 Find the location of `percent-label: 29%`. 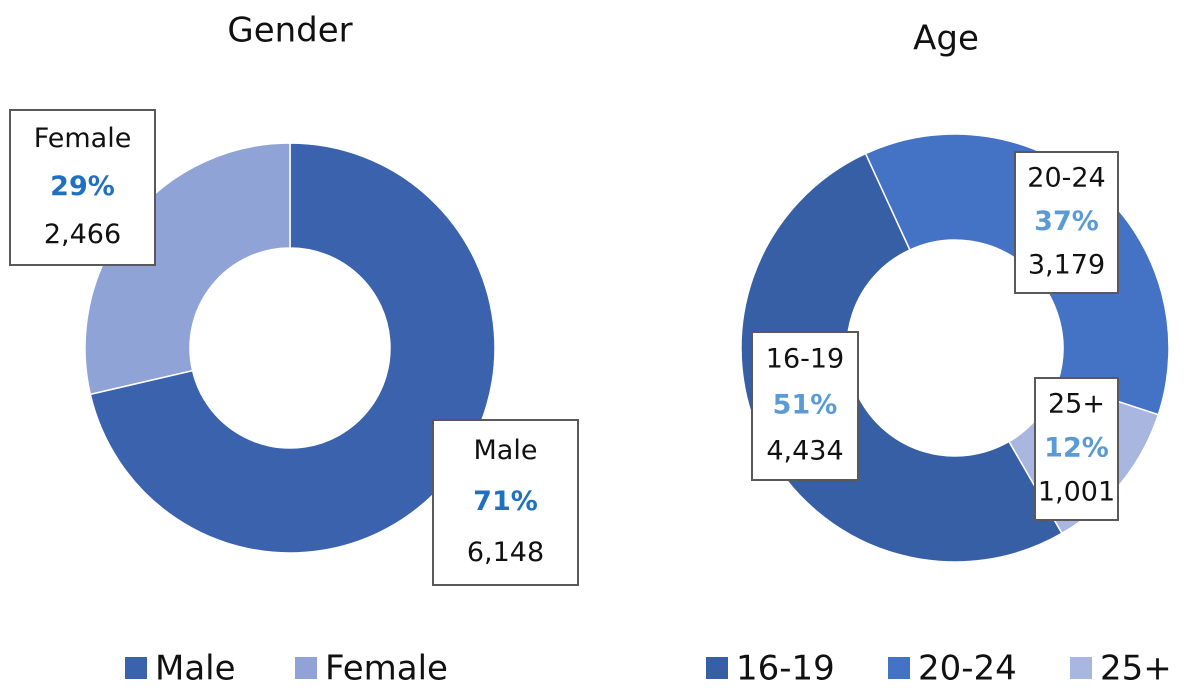

percent-label: 29% is located at coordinates (82, 186).